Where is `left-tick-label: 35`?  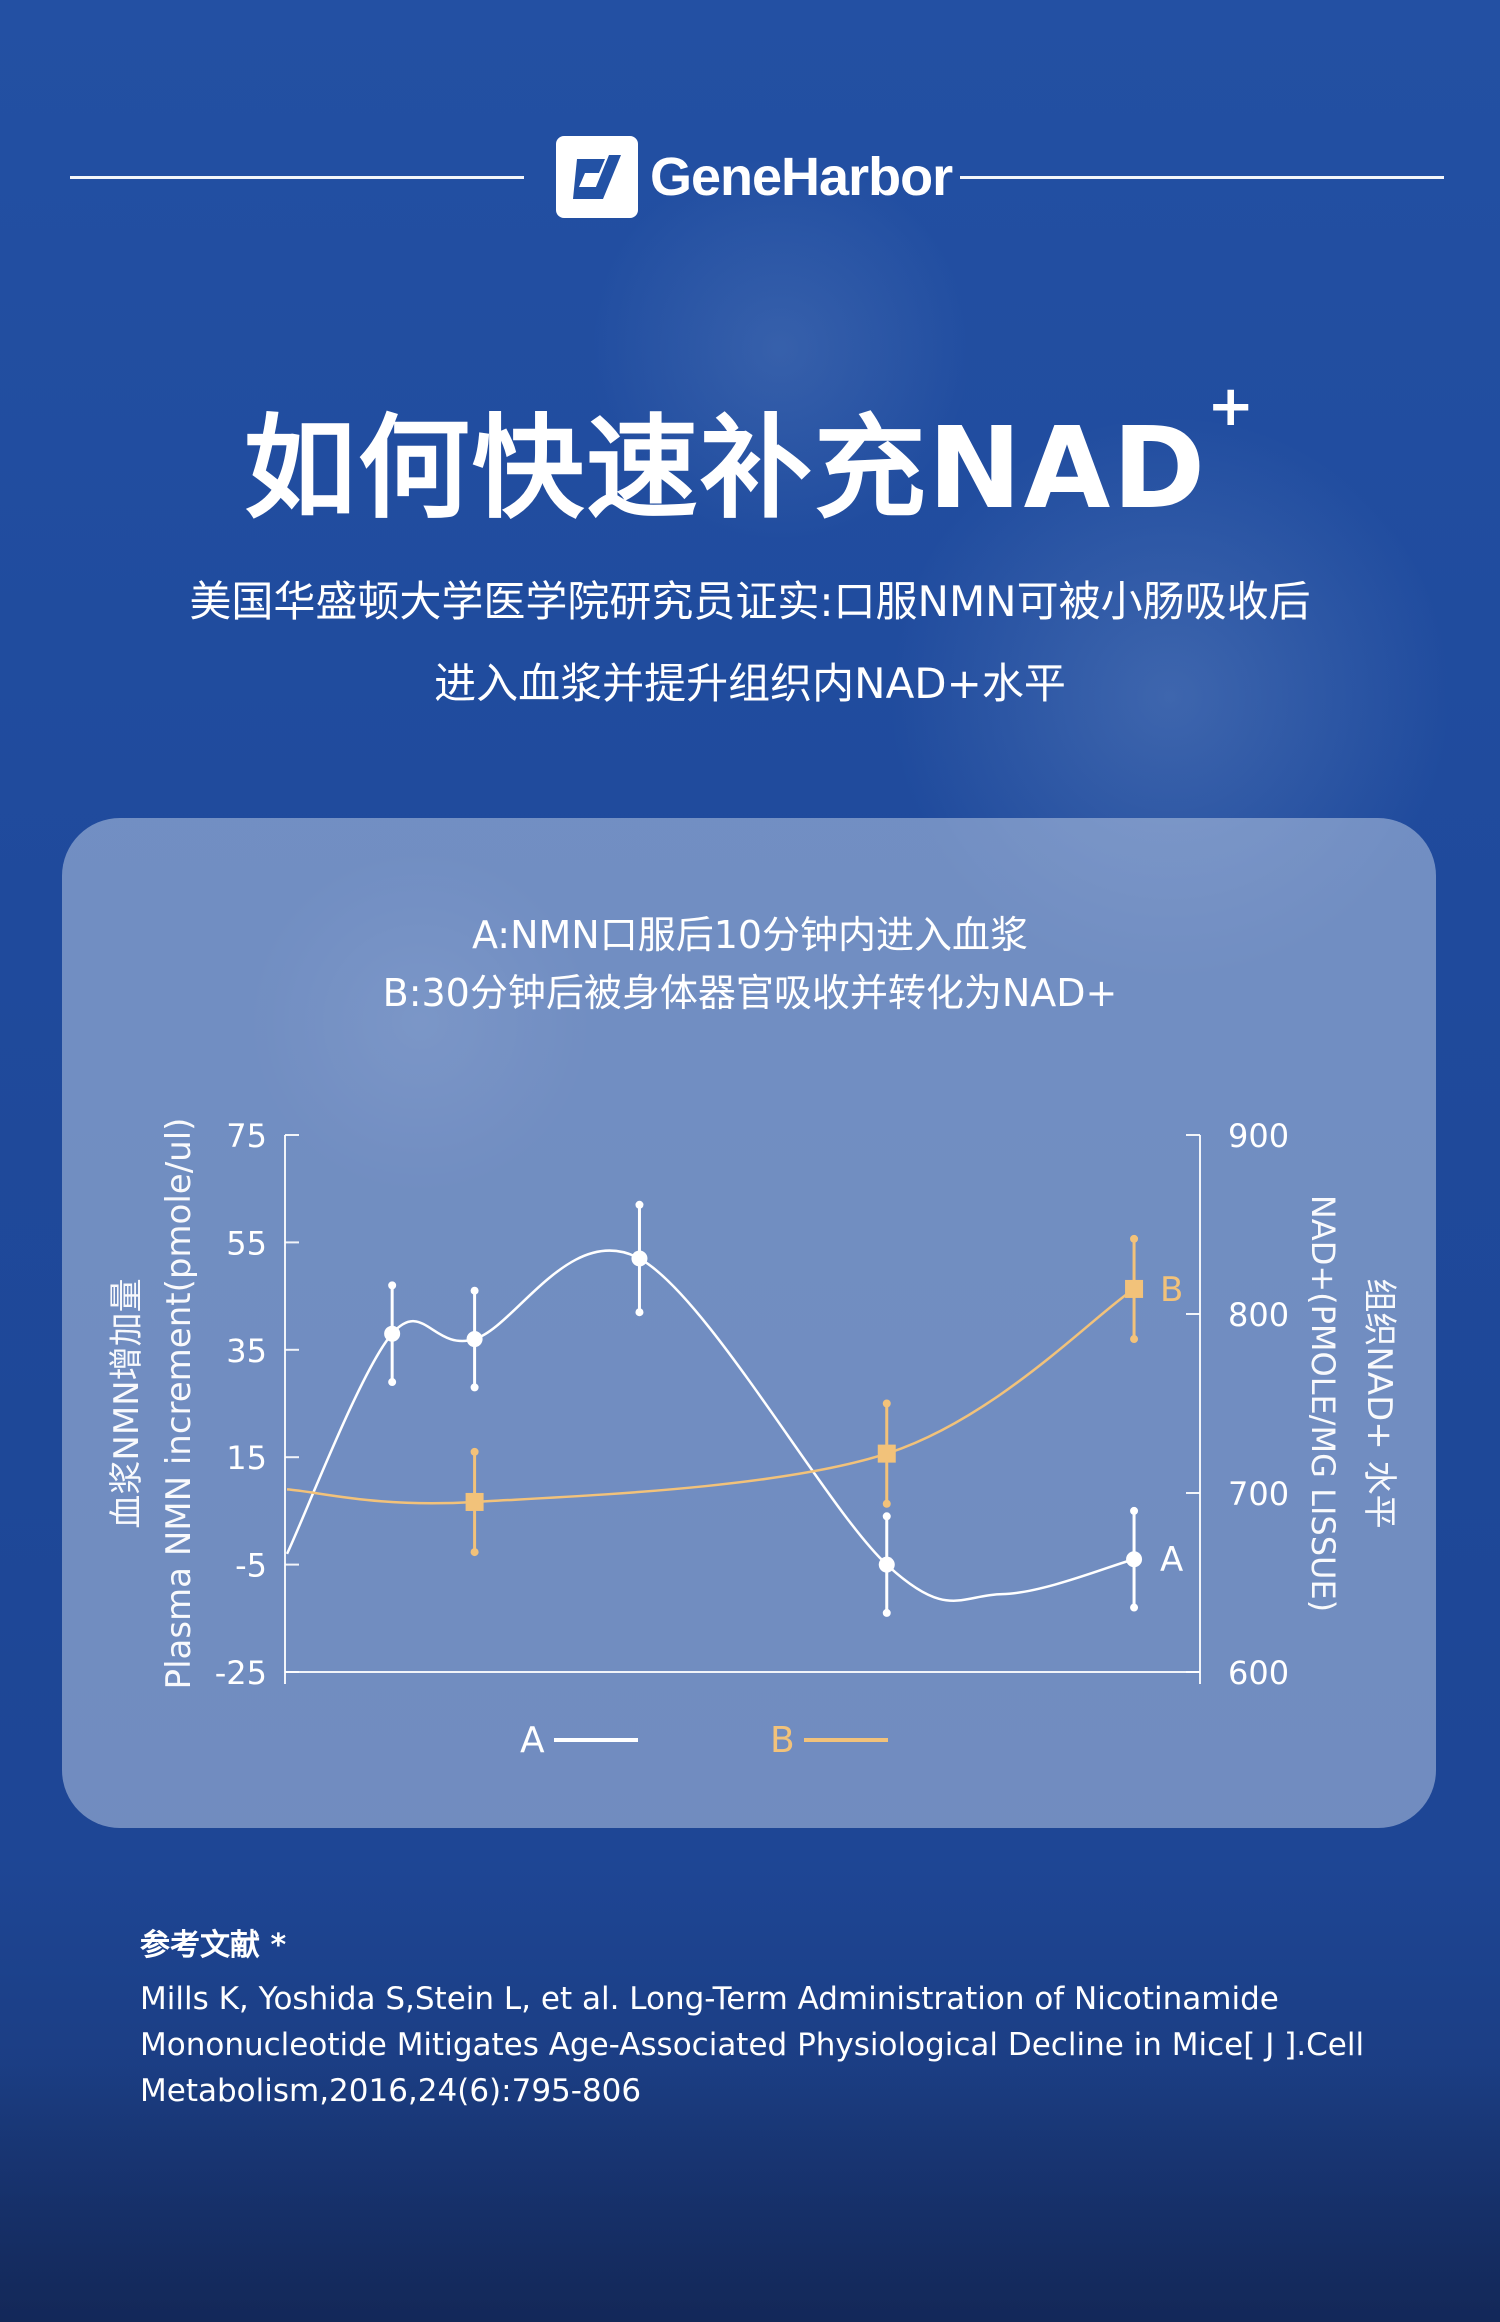
left-tick-label: 35 is located at coordinates (246, 1351).